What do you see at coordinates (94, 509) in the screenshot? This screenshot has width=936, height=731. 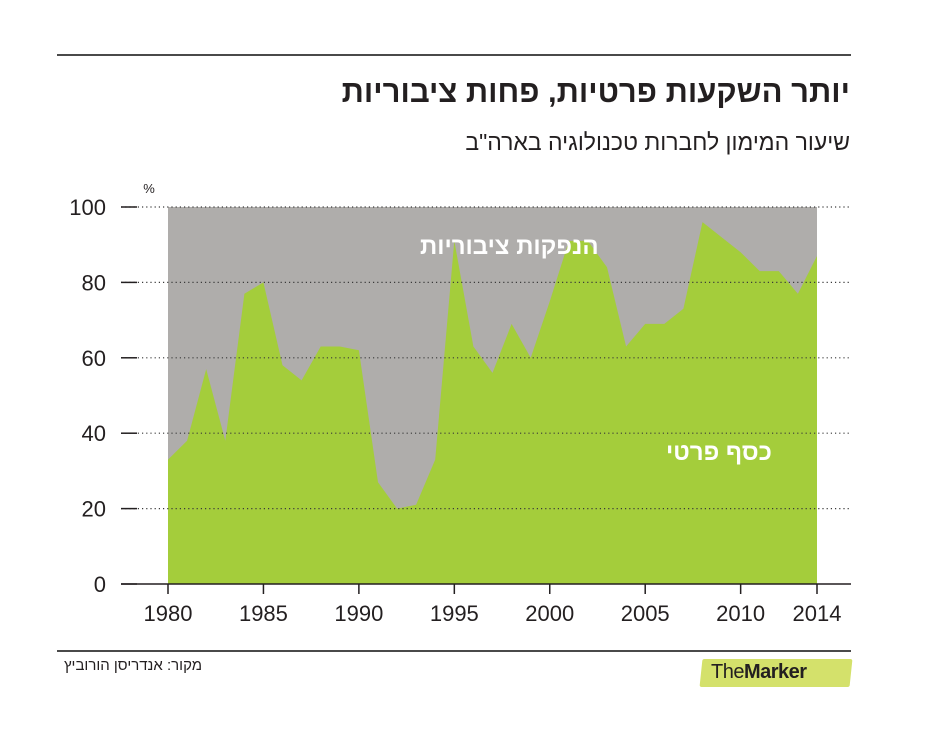 I see `y-tick-label-20: 20` at bounding box center [94, 509].